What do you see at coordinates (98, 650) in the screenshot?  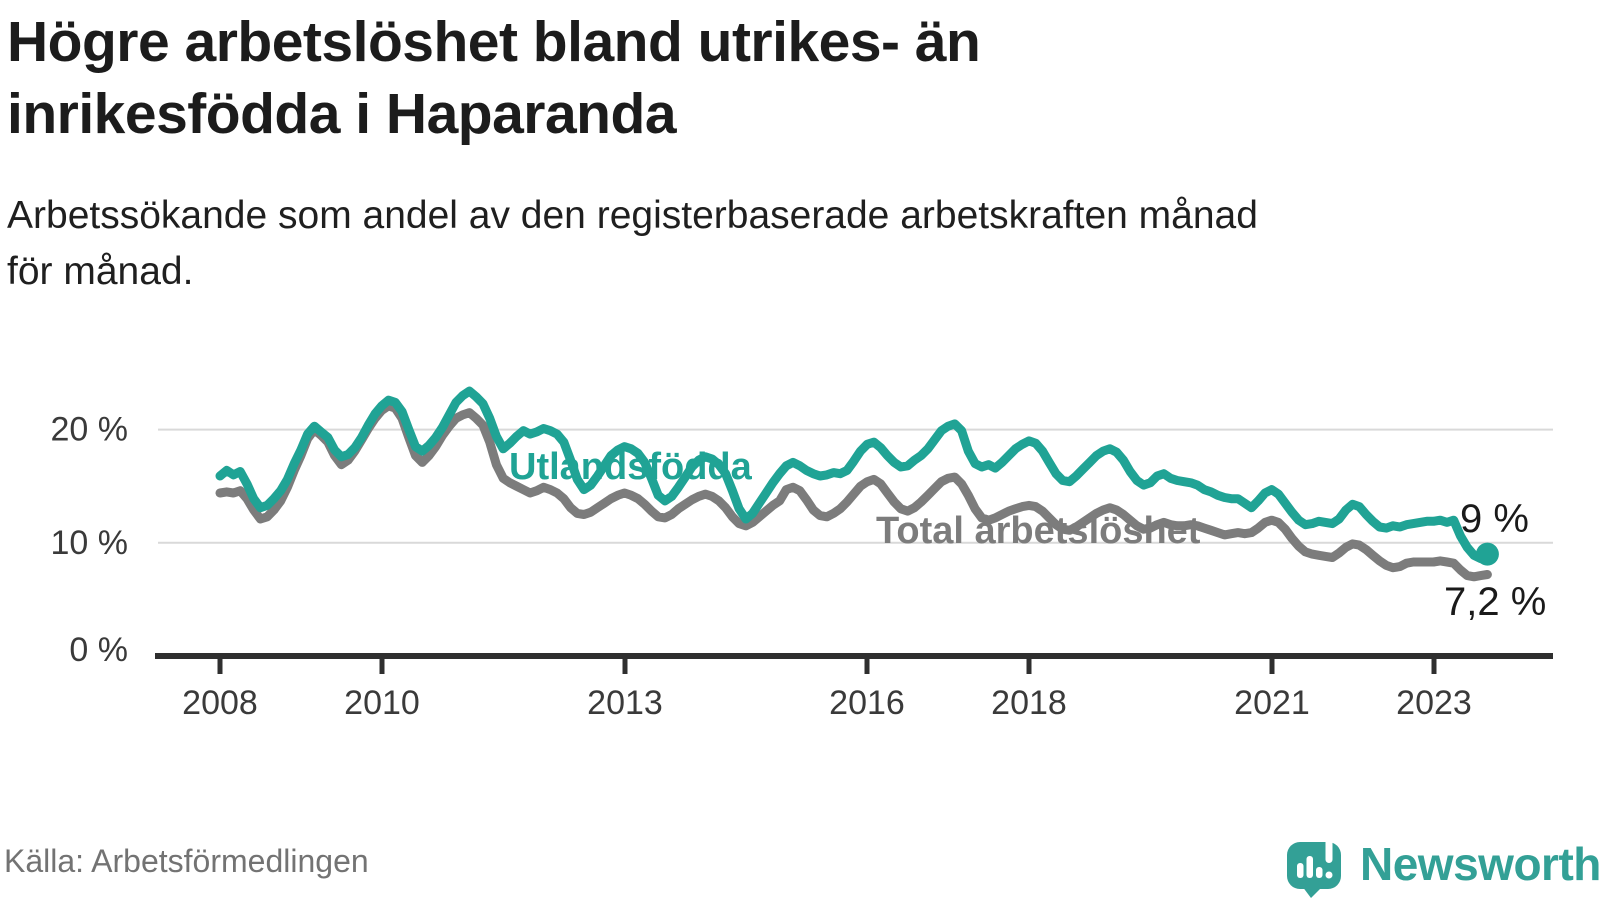 I see `y-axis-label-0: 0 %` at bounding box center [98, 650].